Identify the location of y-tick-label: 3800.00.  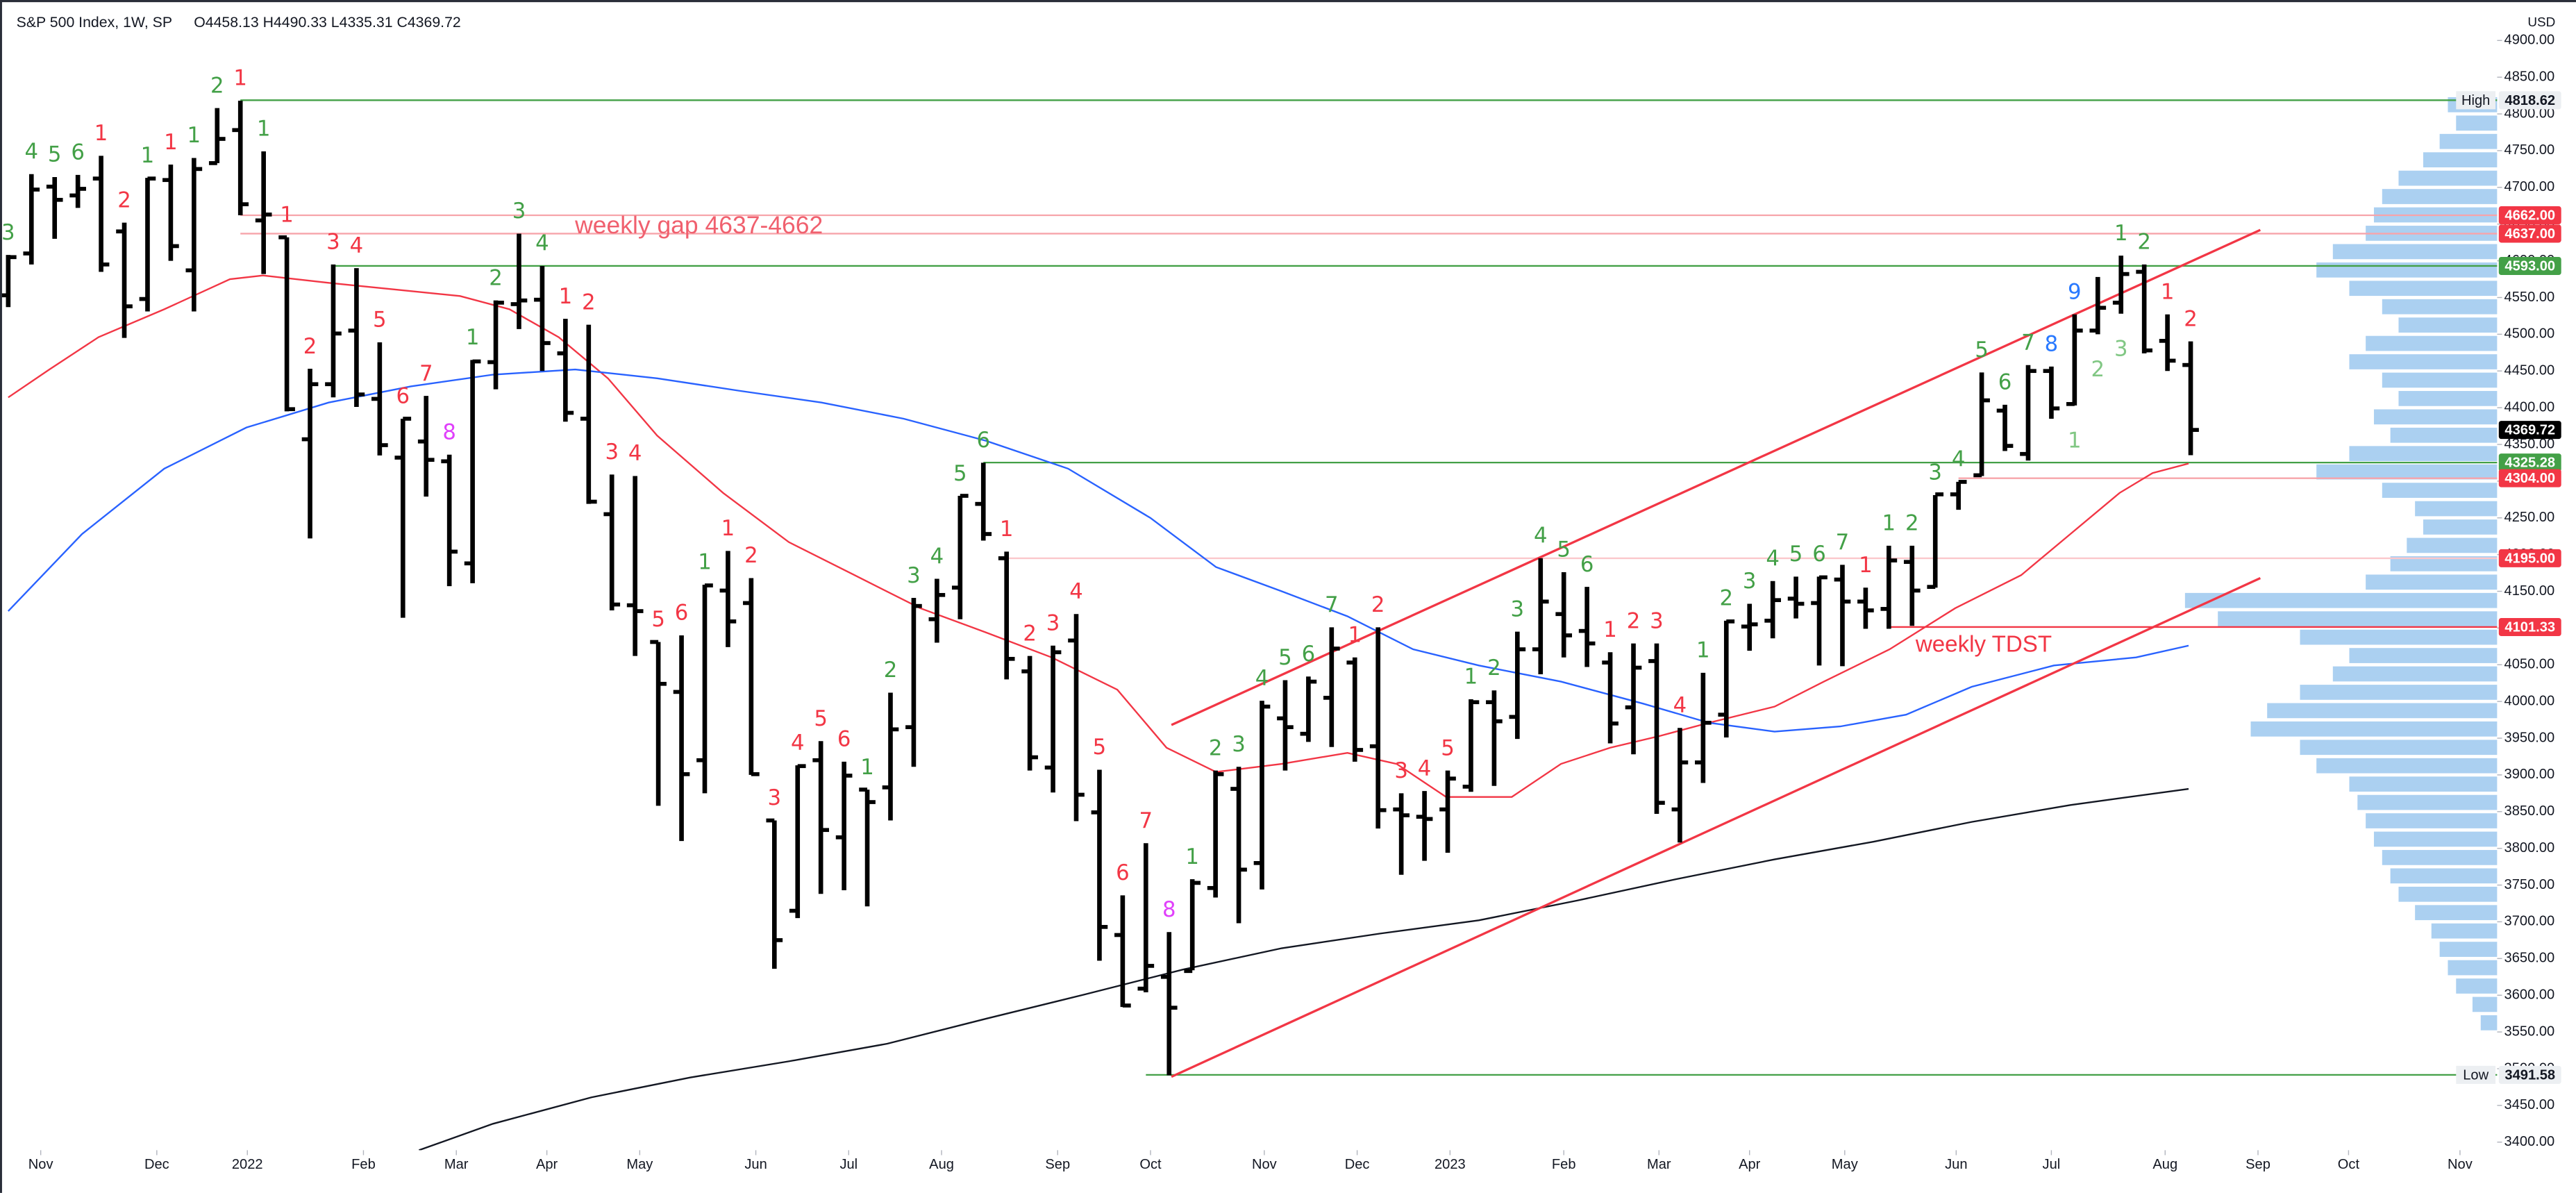
(2529, 848).